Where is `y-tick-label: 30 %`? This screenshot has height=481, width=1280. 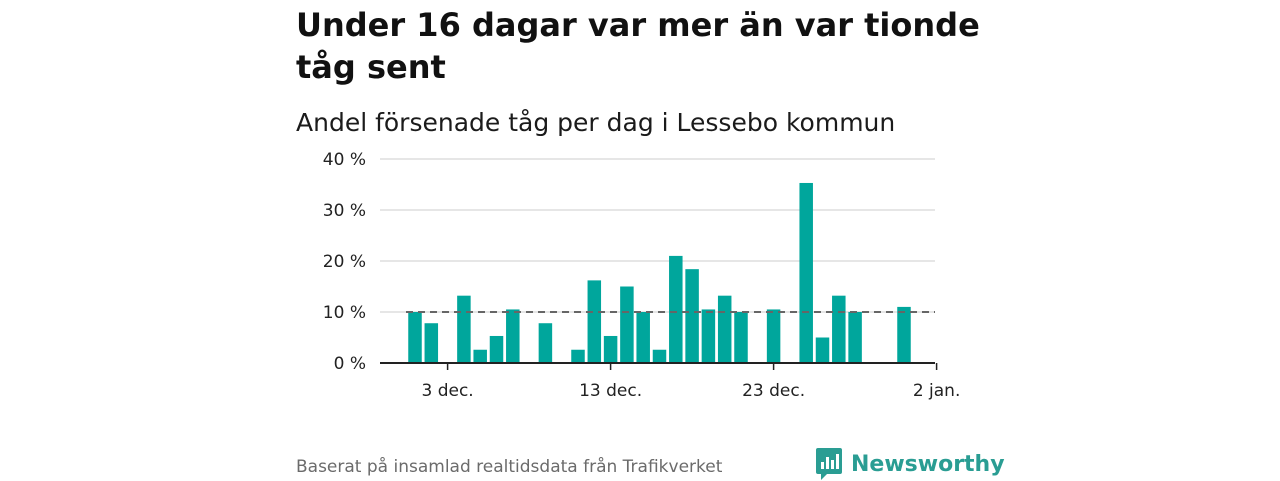
y-tick-label: 30 % is located at coordinates (344, 211).